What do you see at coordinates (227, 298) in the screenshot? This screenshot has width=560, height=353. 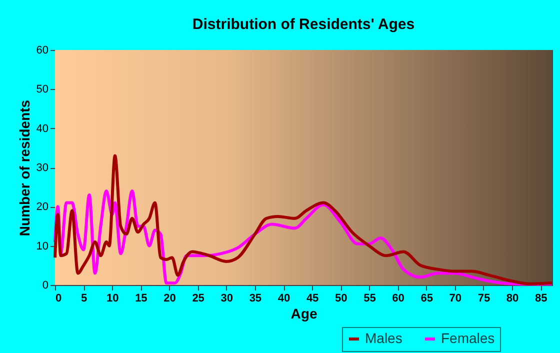 I see `x-tick-label: 30` at bounding box center [227, 298].